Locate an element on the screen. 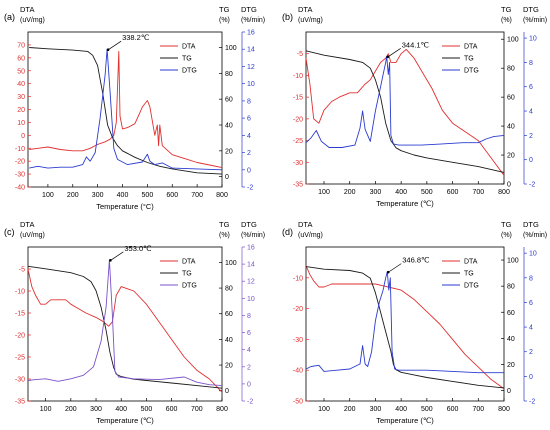 This screenshot has width=550, height=430. tg-axis-unit: (%) is located at coordinates (224, 20).